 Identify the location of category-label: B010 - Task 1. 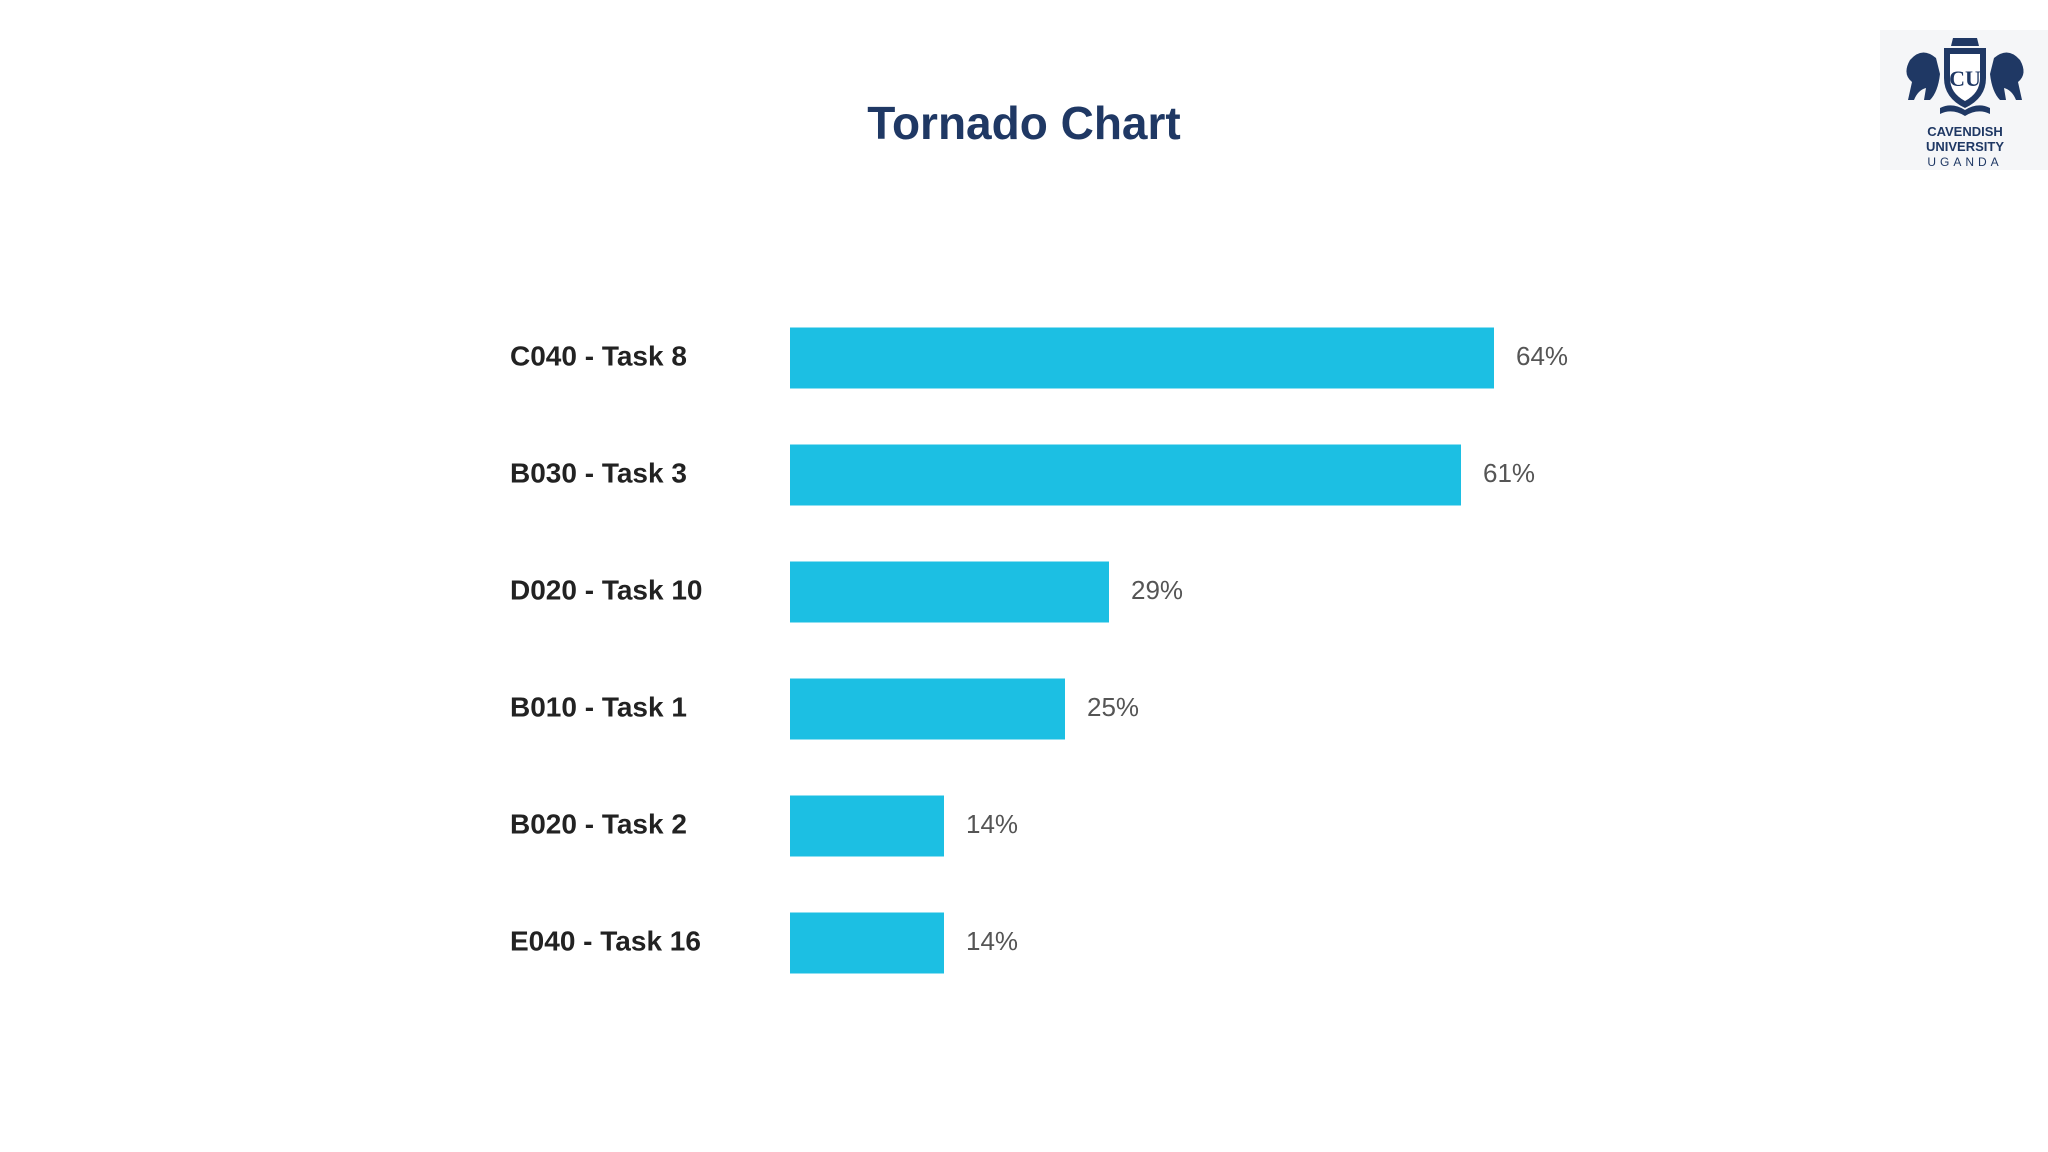
(598, 706).